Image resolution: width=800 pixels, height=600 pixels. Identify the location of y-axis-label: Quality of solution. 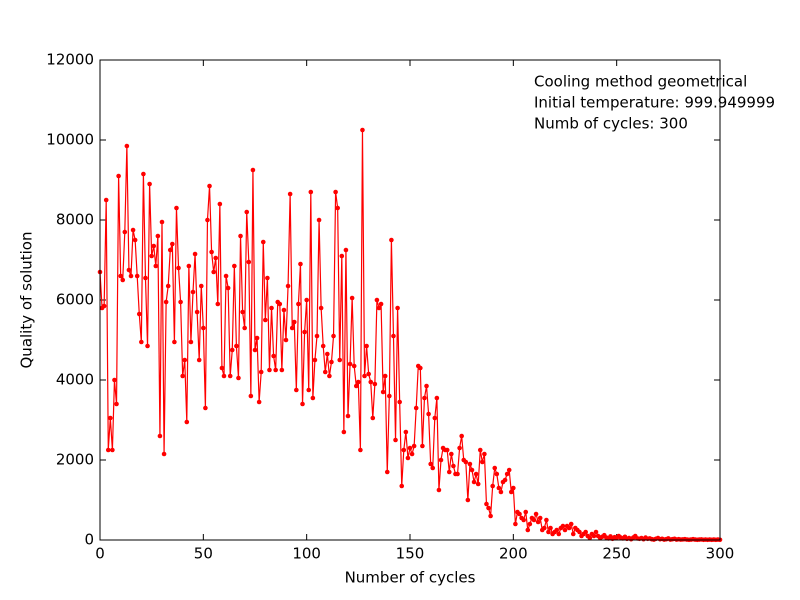
(27, 300).